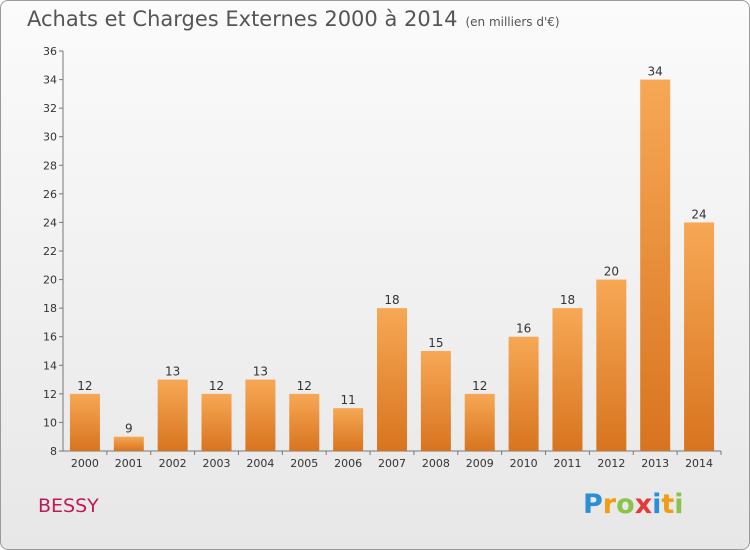 This screenshot has width=750, height=550. What do you see at coordinates (50, 137) in the screenshot?
I see `y-tick-label: 30` at bounding box center [50, 137].